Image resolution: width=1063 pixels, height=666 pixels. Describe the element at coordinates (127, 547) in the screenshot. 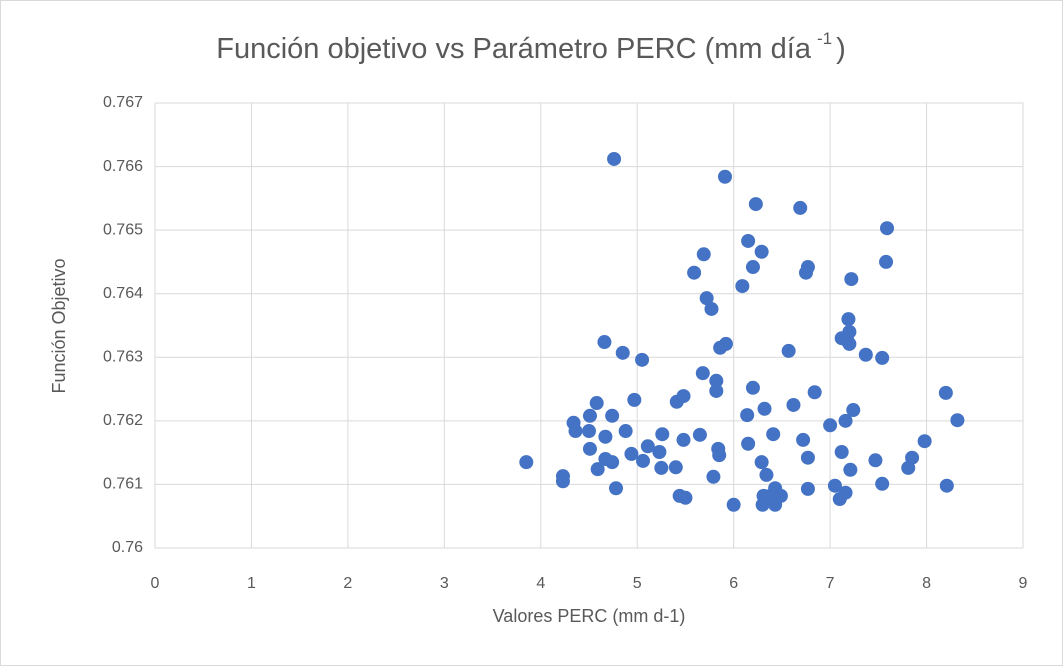

I see `y-tick-label: 0.76` at that location.